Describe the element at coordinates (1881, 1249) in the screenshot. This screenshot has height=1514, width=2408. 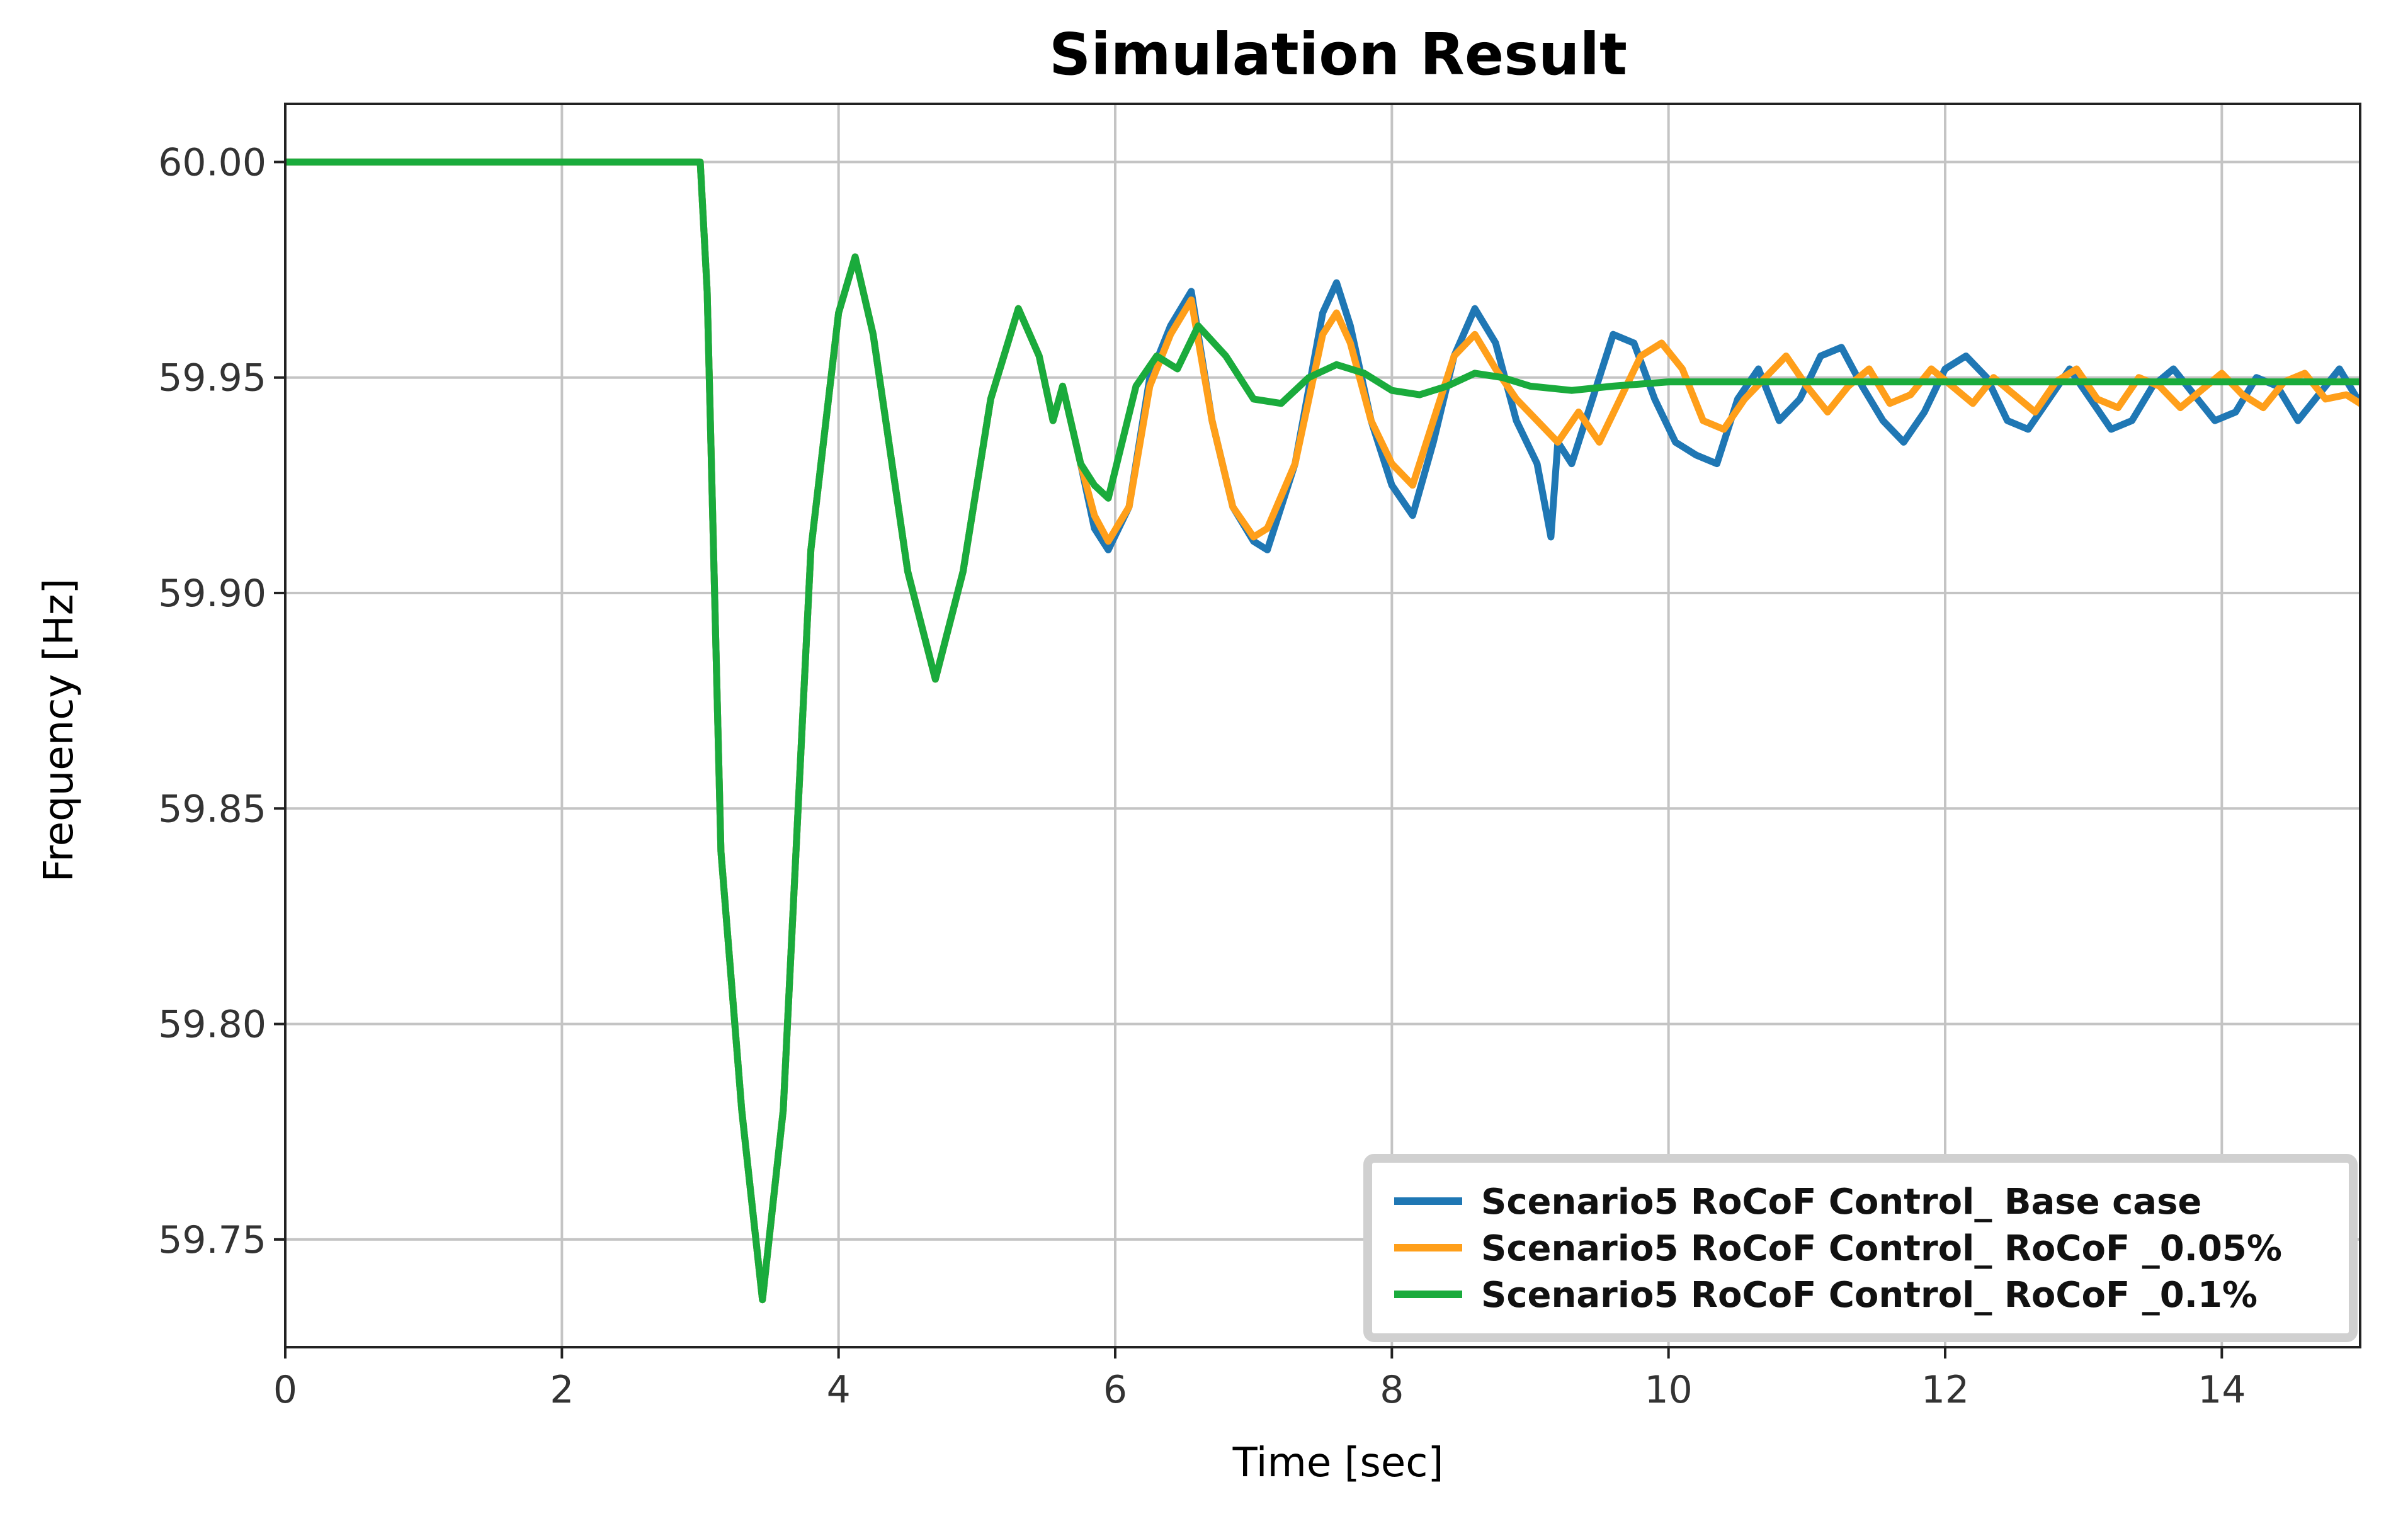
I see `legend-label: Scenario5 RoCoF Control_ RoCoF _0.05%` at that location.